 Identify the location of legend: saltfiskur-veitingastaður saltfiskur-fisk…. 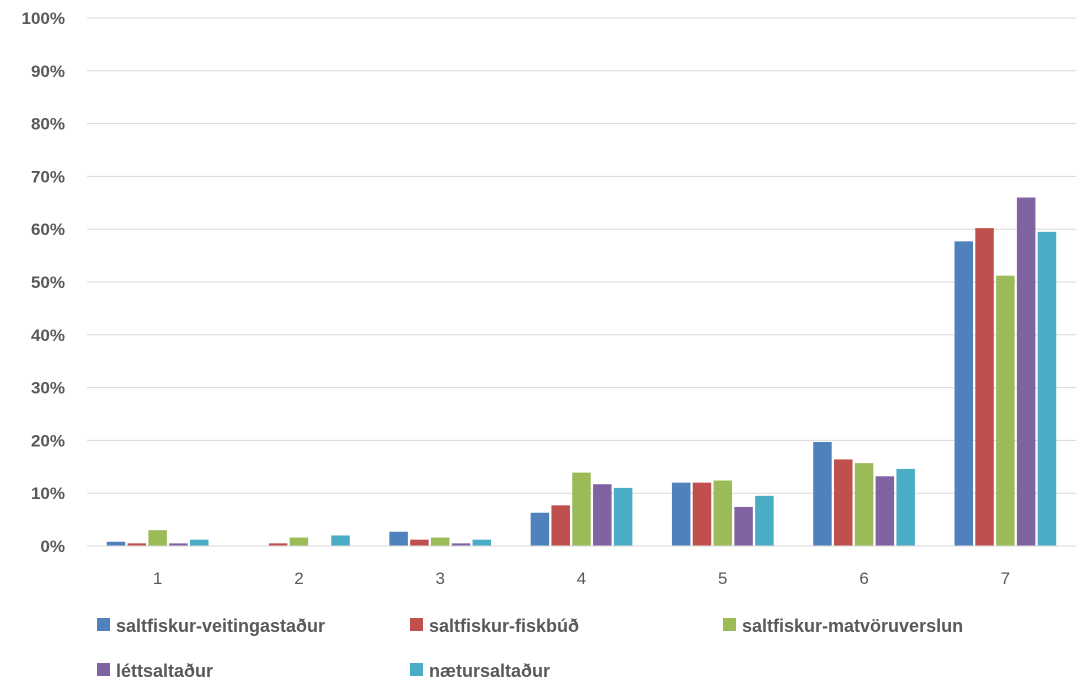
(530, 648).